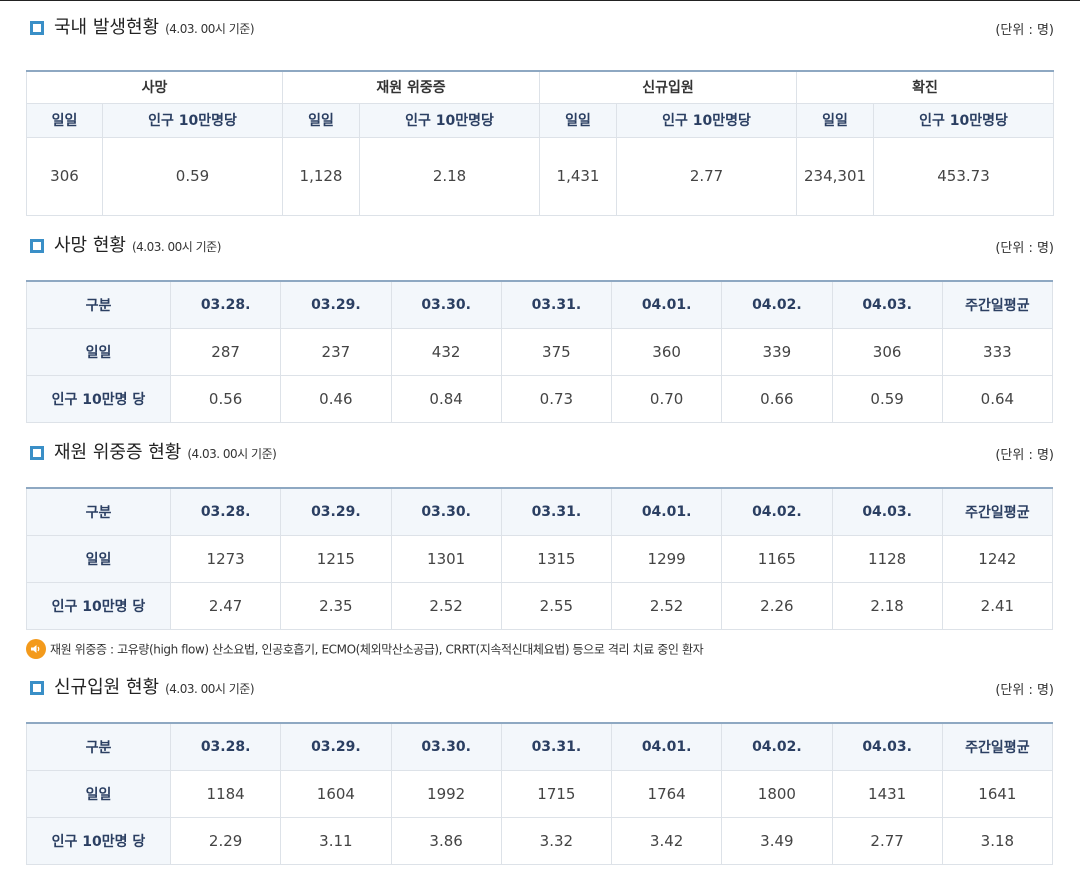 The width and height of the screenshot is (1080, 881). Describe the element at coordinates (192, 176) in the screenshot. I see `value-cell: 0.59` at that location.